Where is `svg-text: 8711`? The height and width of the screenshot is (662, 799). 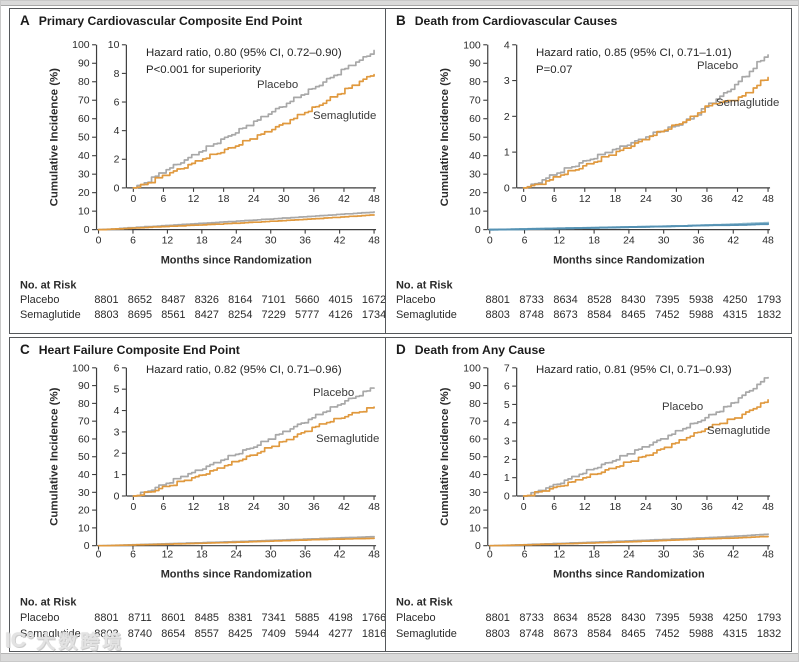
svg-text: 8711 is located at coordinates (140, 618).